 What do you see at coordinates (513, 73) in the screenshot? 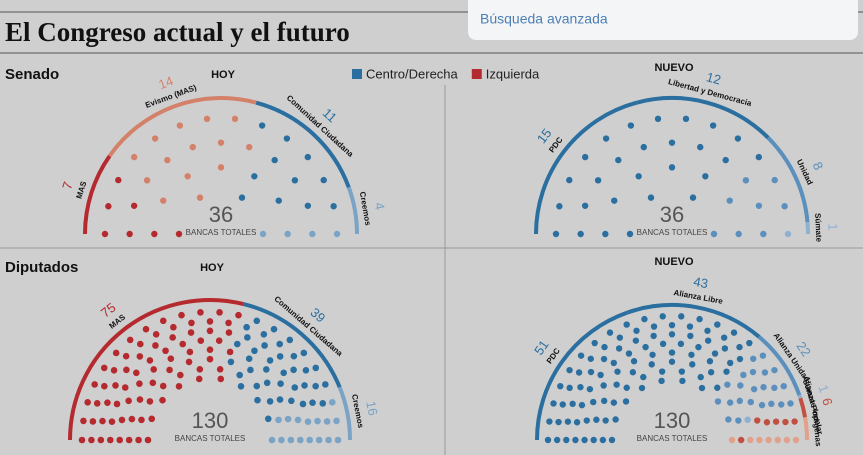
I see `legend-label: Izquierda` at bounding box center [513, 73].